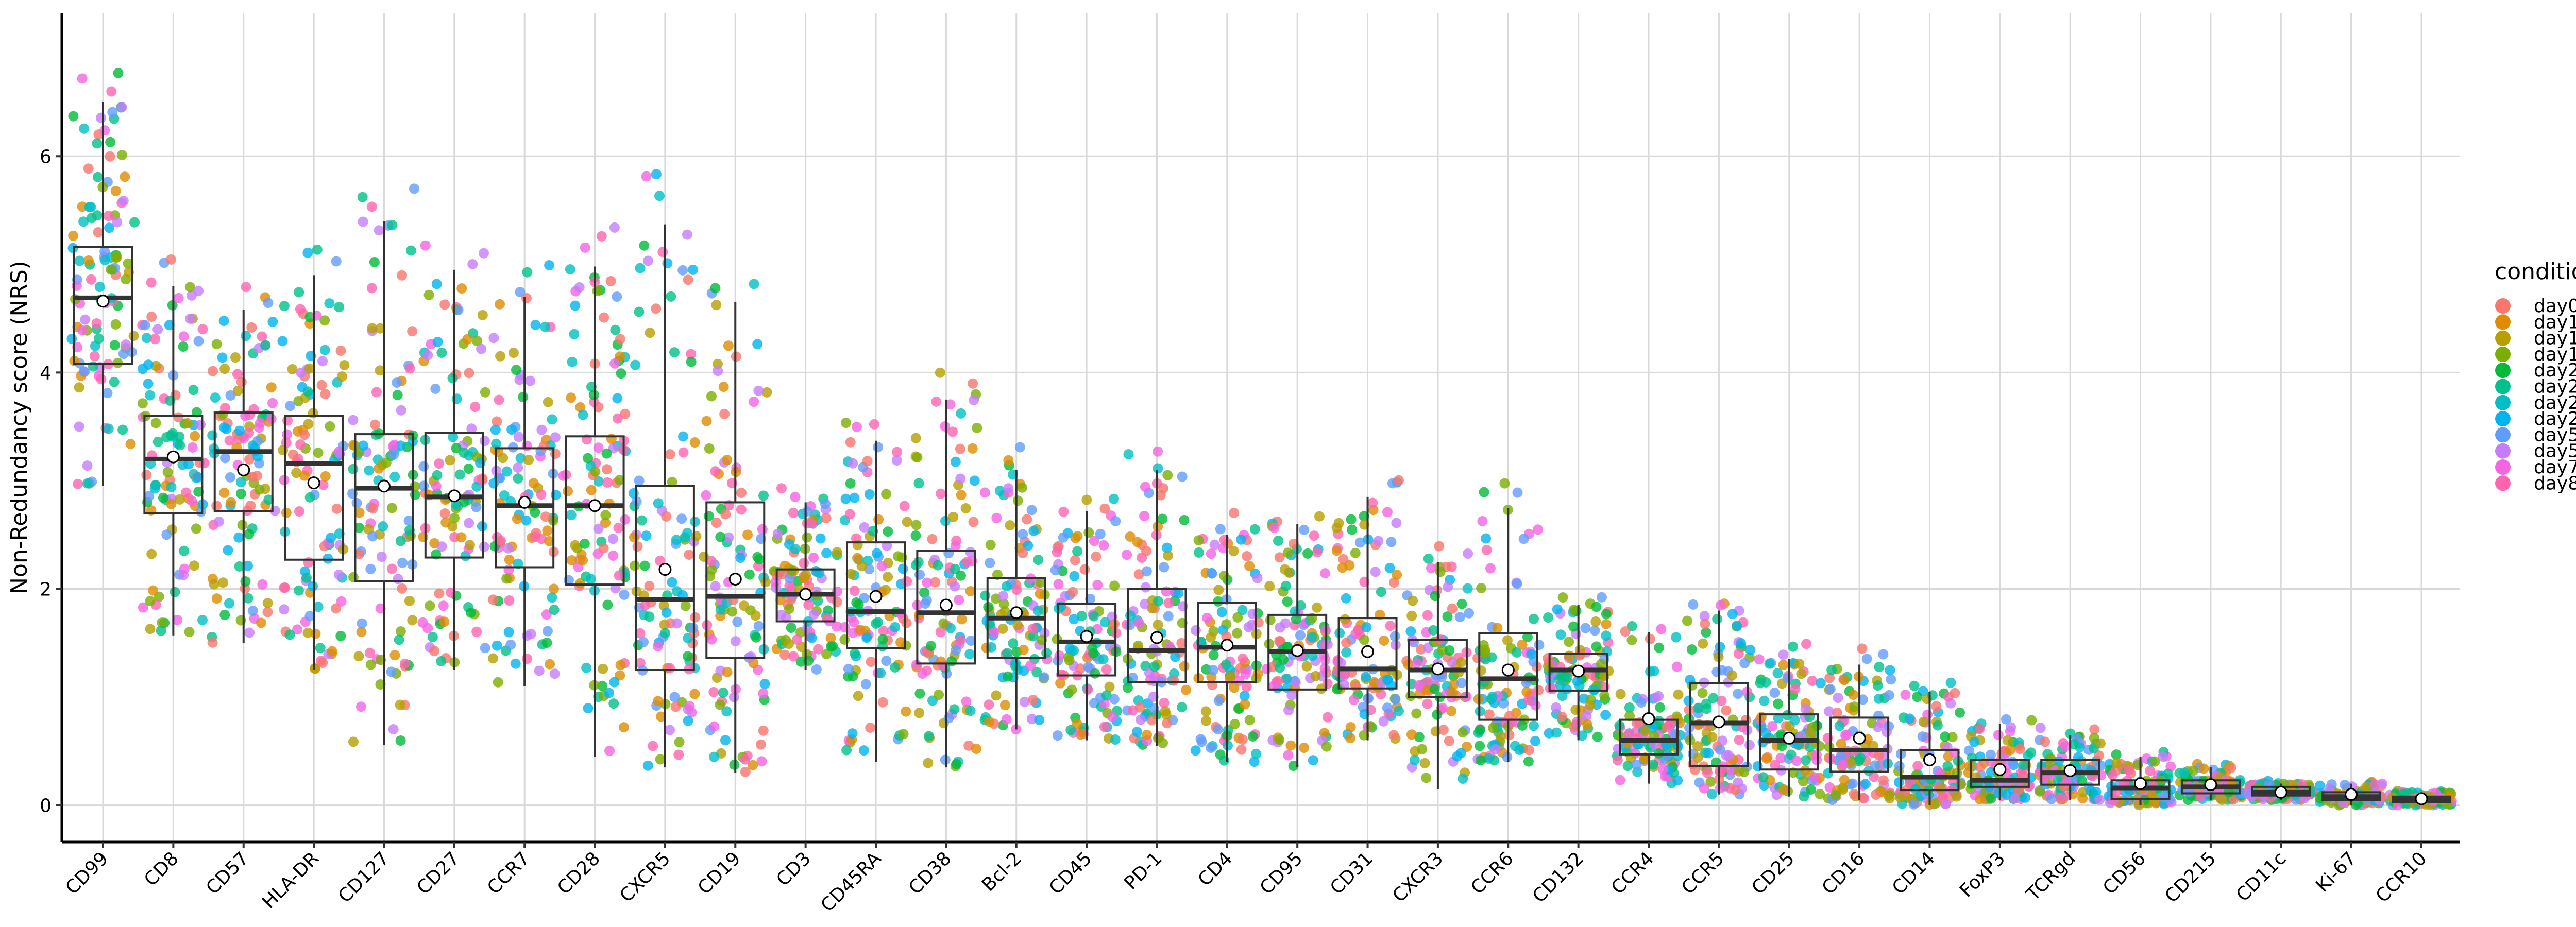  What do you see at coordinates (2555, 452) in the screenshot?
I see `legend-label-day56: day56` at bounding box center [2555, 452].